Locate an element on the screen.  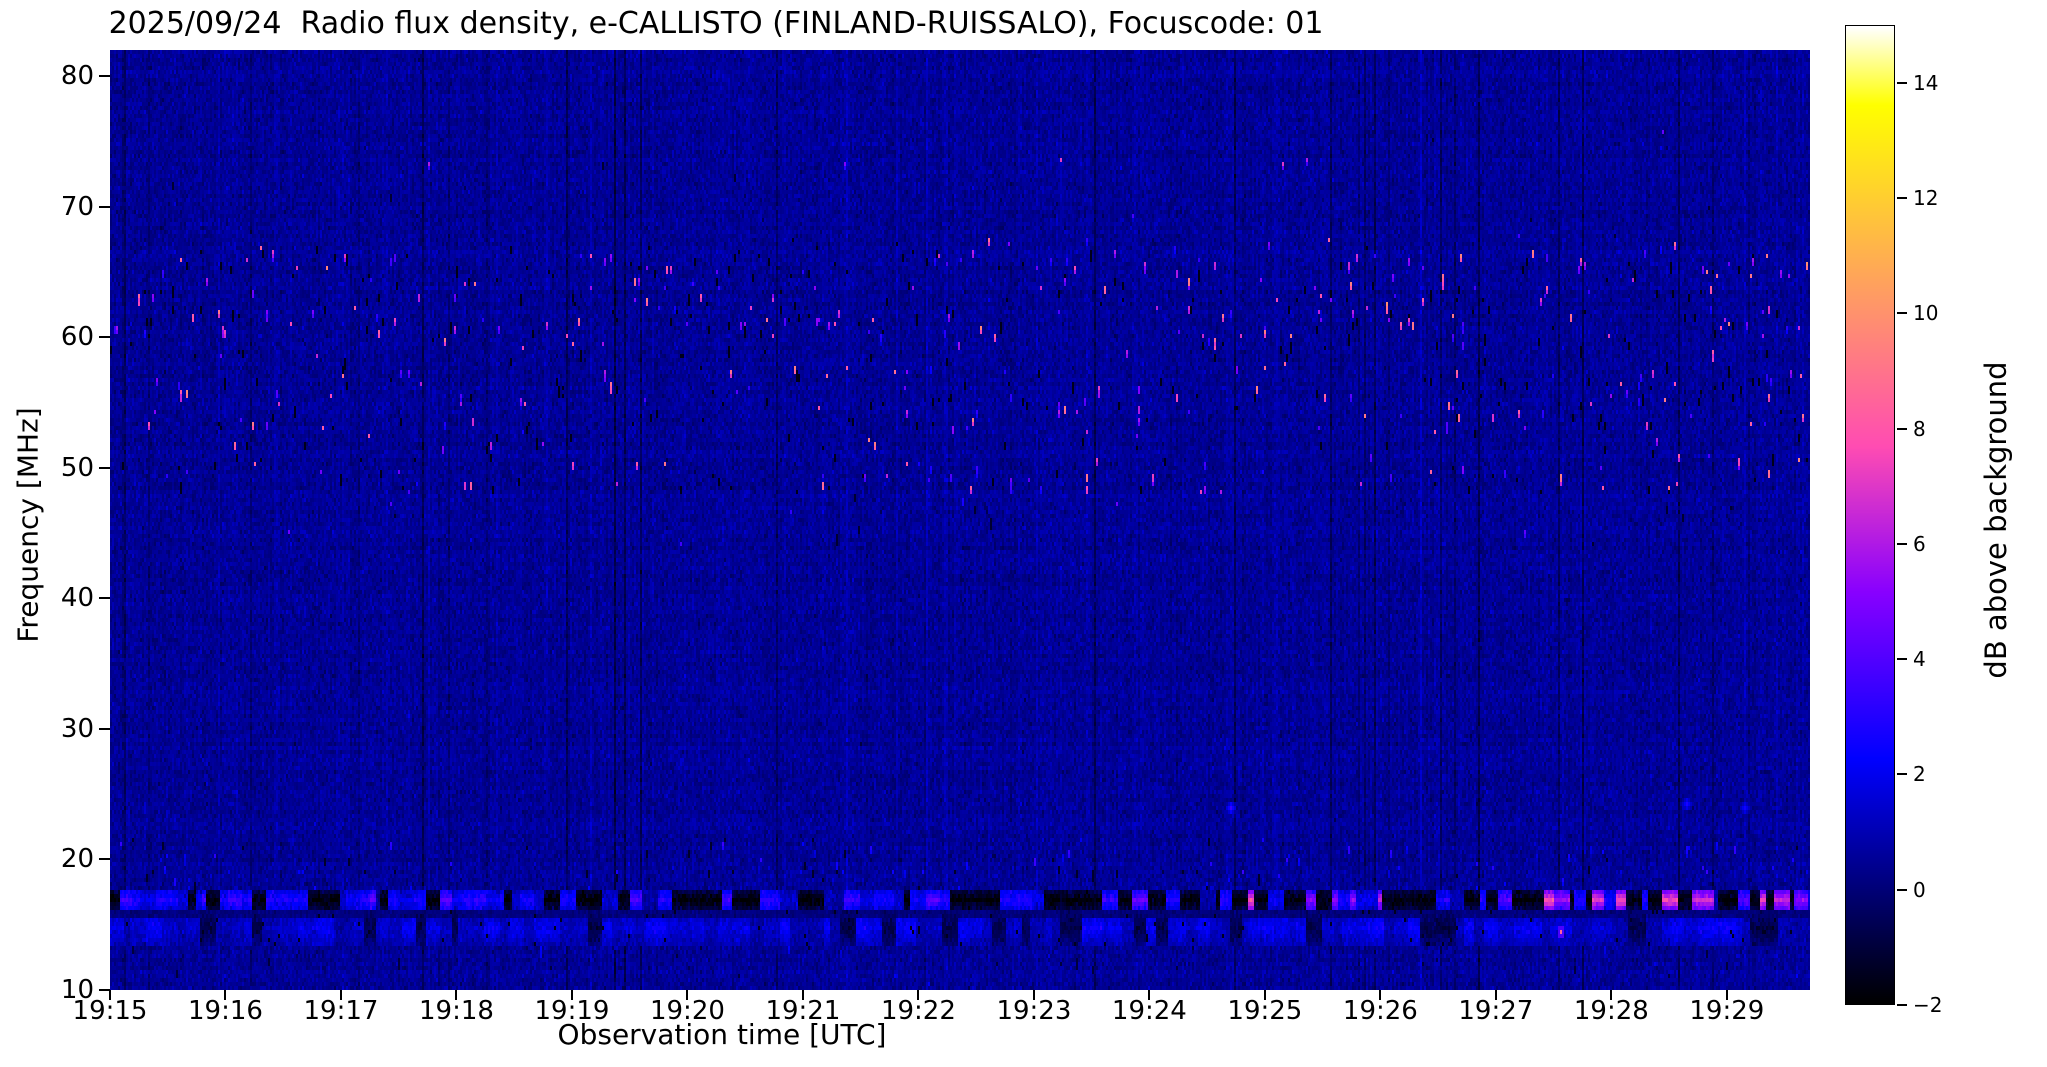
colorbar is located at coordinates (1870, 515).